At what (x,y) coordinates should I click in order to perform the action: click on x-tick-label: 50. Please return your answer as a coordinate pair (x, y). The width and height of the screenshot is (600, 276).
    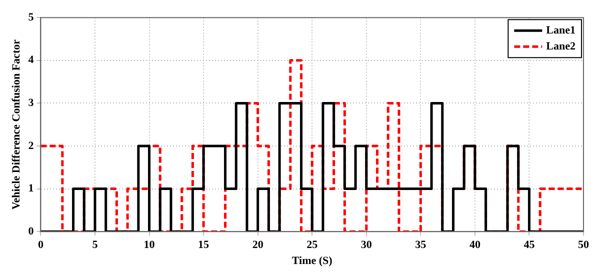
    Looking at the image, I should click on (584, 245).